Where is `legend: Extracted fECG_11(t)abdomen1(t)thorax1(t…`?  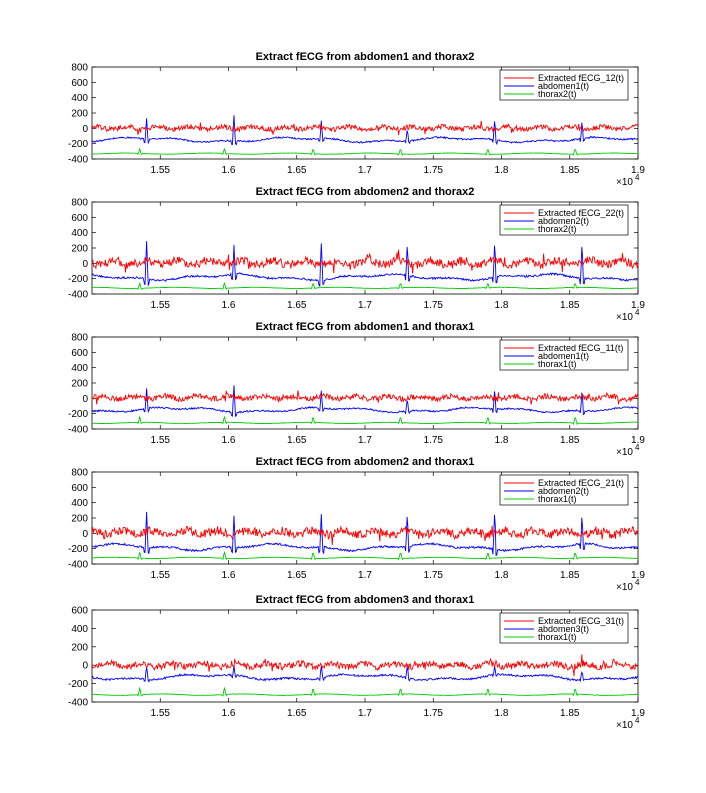
legend: Extracted fECG_11(t)abdomen1(t)thorax1(t… is located at coordinates (564, 355).